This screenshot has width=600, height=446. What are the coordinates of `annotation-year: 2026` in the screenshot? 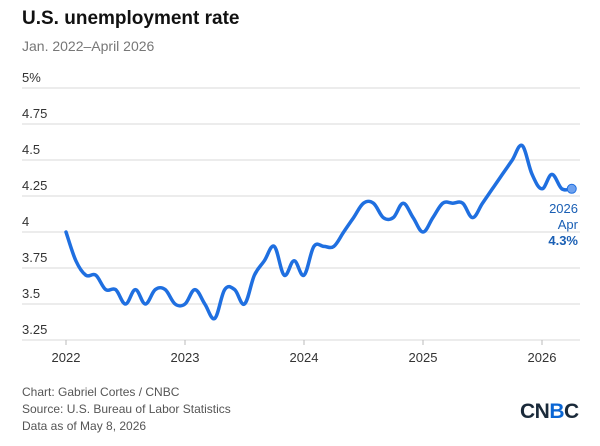 It's located at (563, 208).